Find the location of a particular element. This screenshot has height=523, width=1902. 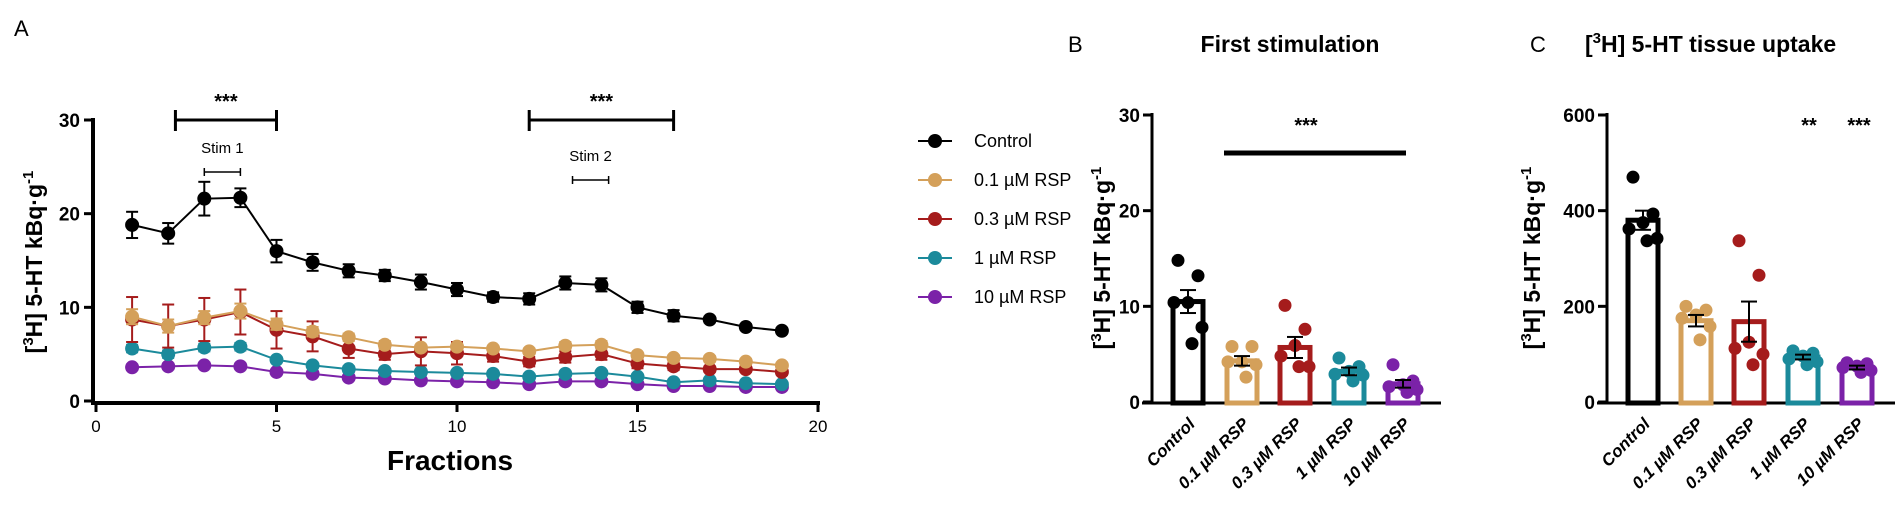

y-tick-label-b: 30 is located at coordinates (1129, 116).